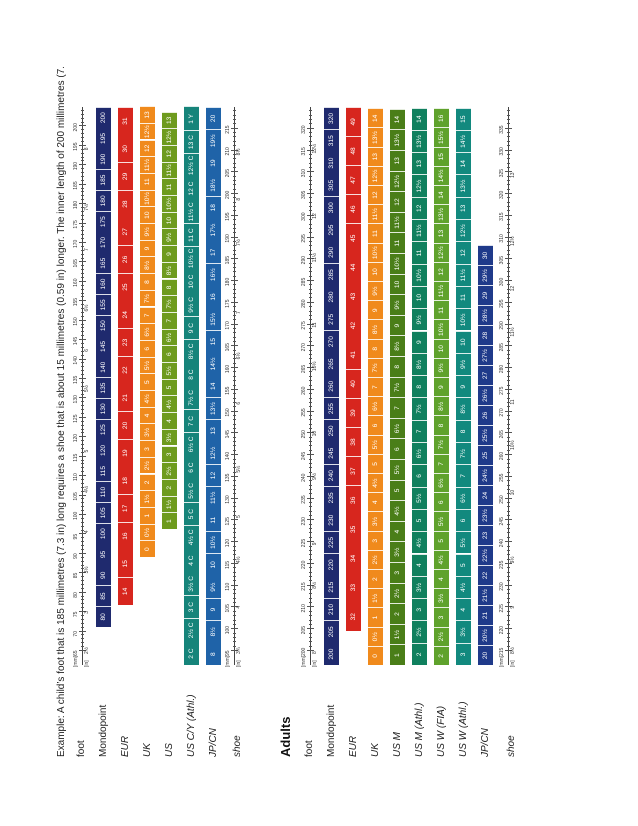 This screenshot has height=826, width=638. I want to click on adults-mondopoint-cell: 265, so click(331, 363).